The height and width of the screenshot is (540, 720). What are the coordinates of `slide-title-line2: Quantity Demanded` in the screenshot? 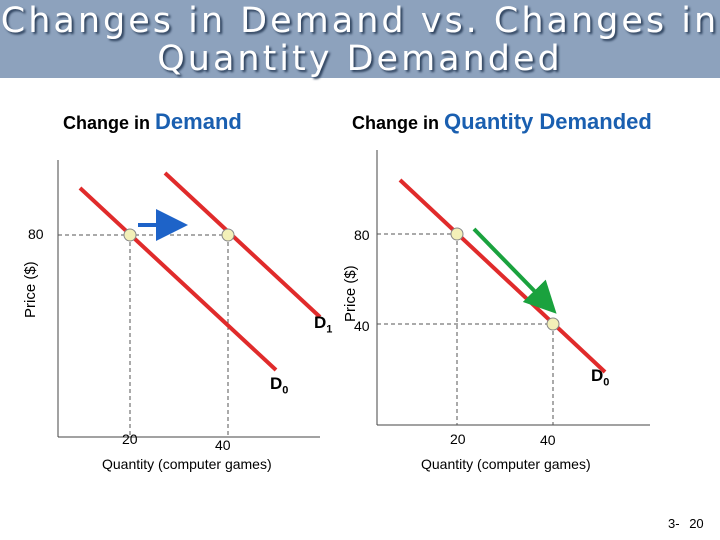 It's located at (360, 59).